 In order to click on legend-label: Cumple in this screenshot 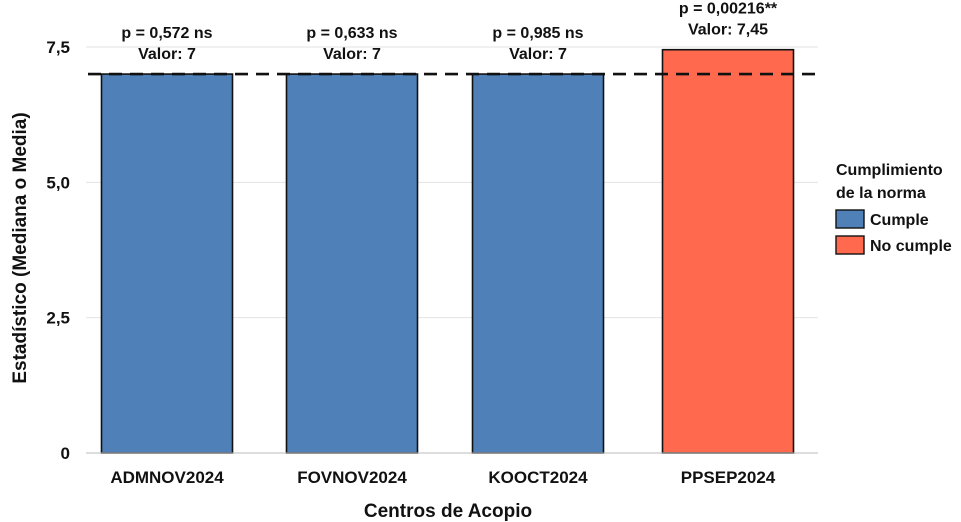, I will do `click(899, 220)`.